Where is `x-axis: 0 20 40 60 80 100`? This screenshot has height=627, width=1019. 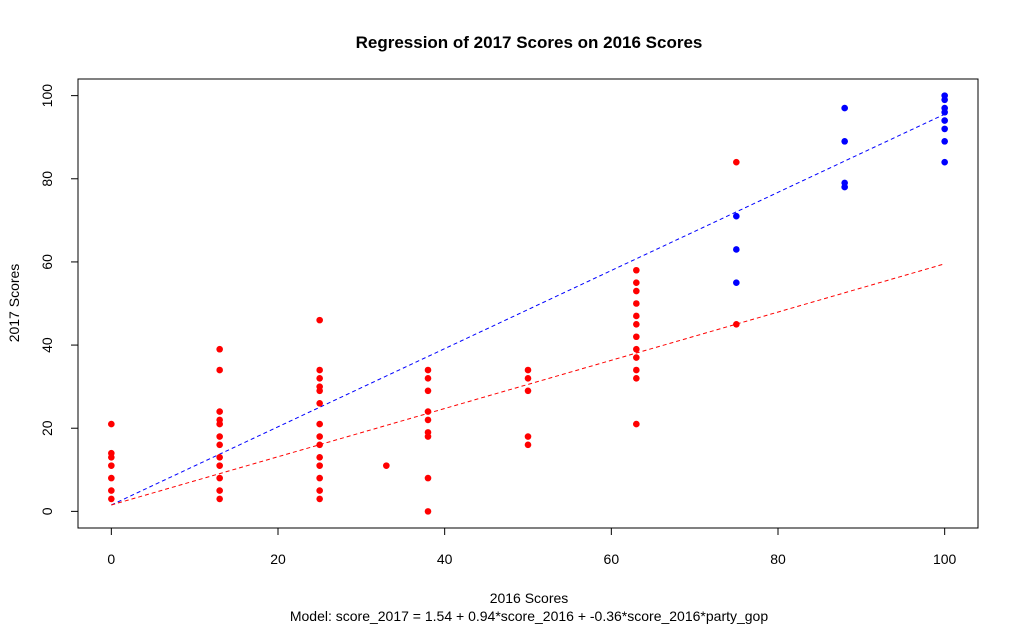
x-axis: 0 20 40 60 80 100 is located at coordinates (532, 547).